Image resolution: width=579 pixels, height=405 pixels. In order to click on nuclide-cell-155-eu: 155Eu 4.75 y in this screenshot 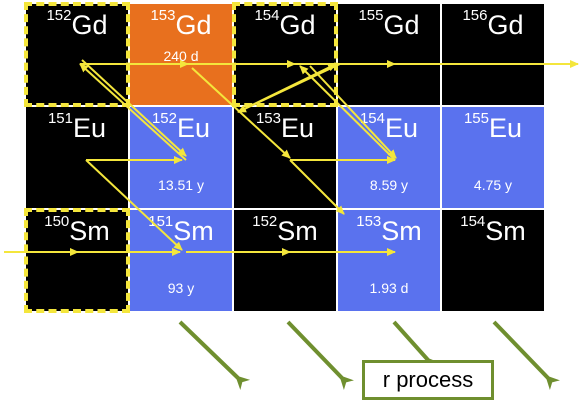, I will do `click(493, 157)`.